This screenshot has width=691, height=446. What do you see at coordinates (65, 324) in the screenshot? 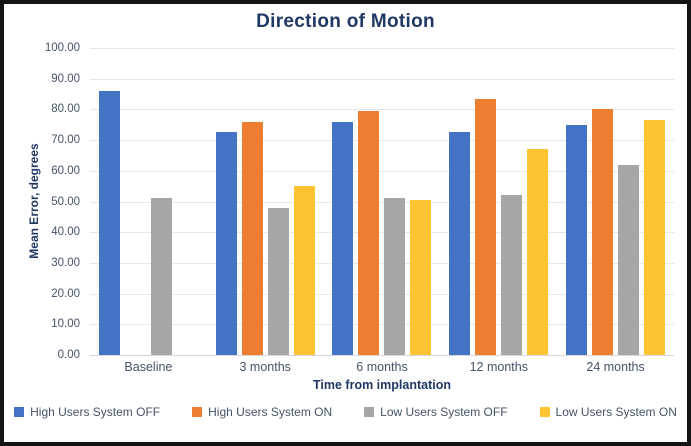
I see `y-tick-label: 10.00` at bounding box center [65, 324].